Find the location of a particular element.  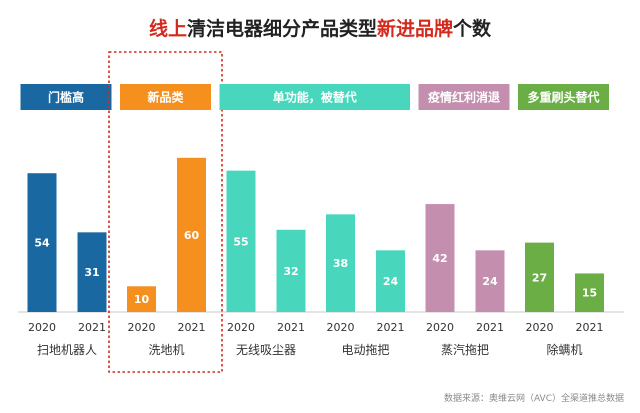

bar-3-0-2020 is located at coordinates (440, 258).